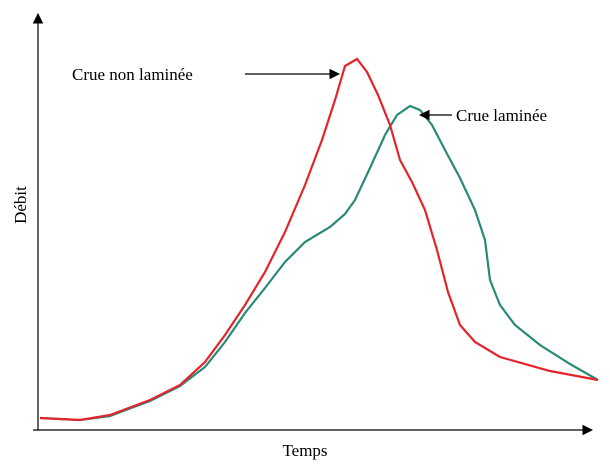 This screenshot has width=610, height=469. I want to click on annotation-label: Crue laminée, so click(501, 115).